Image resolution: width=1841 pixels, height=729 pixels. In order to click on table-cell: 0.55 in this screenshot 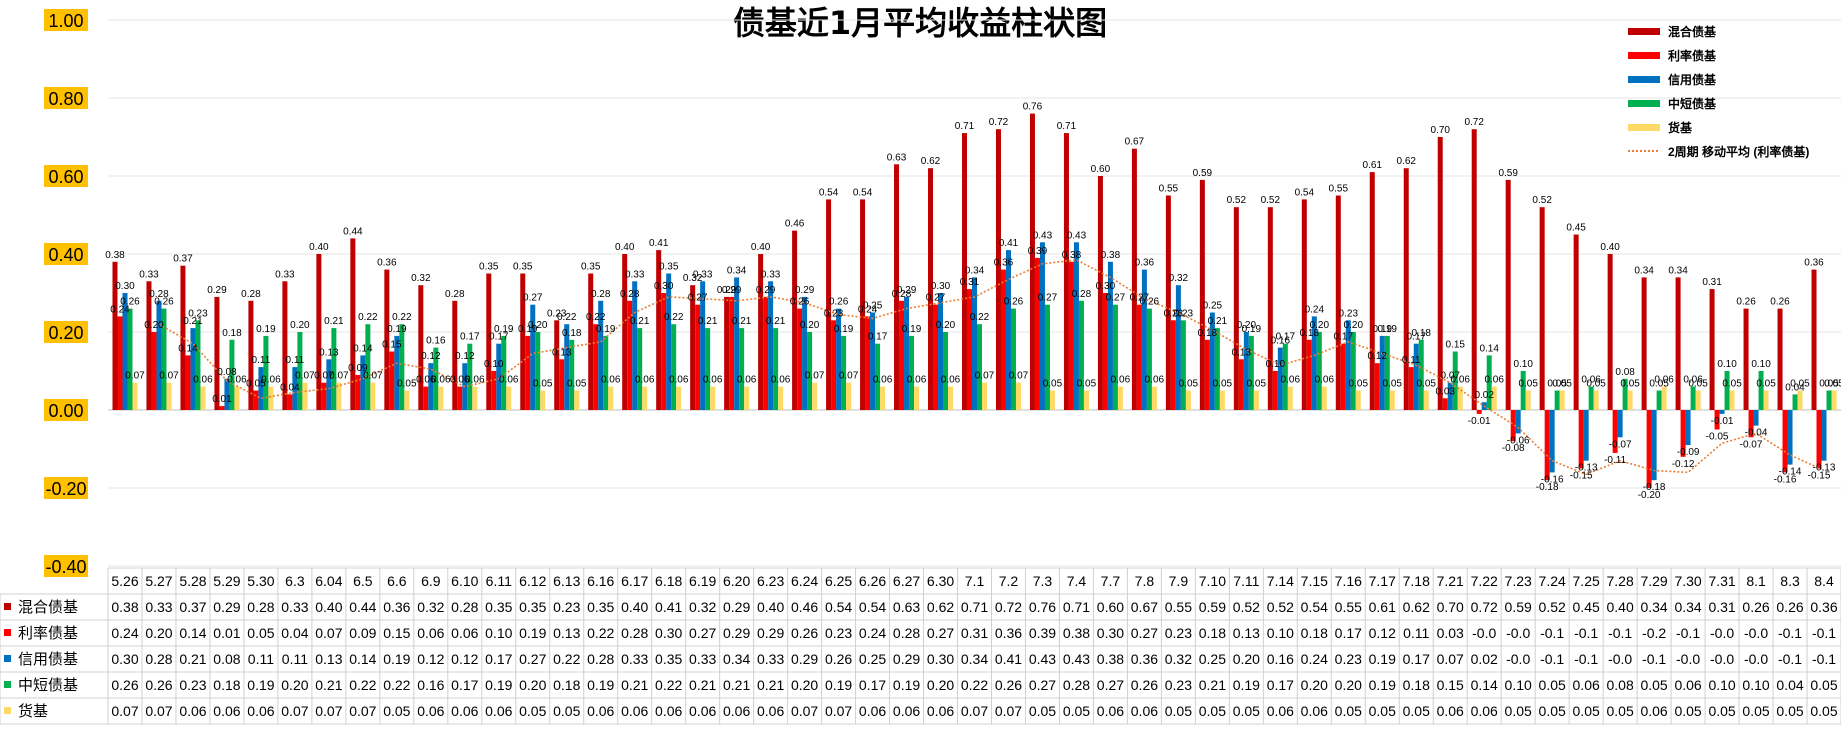, I will do `click(1348, 607)`.